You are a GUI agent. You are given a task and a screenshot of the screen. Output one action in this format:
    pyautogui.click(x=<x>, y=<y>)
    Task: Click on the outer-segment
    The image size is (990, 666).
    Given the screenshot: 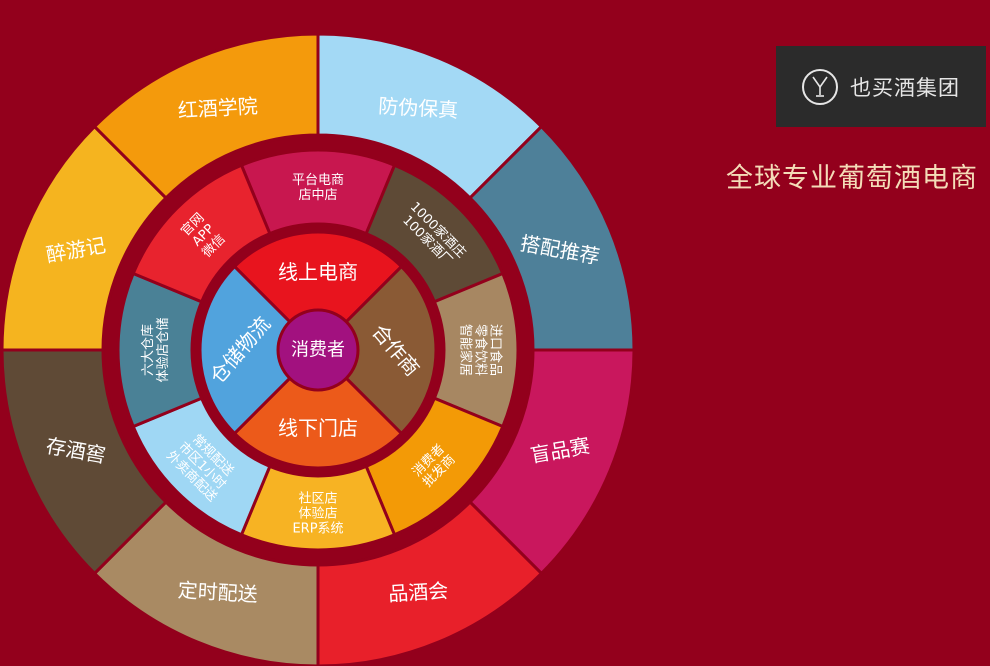 What is the action you would take?
    pyautogui.click(x=206, y=116)
    